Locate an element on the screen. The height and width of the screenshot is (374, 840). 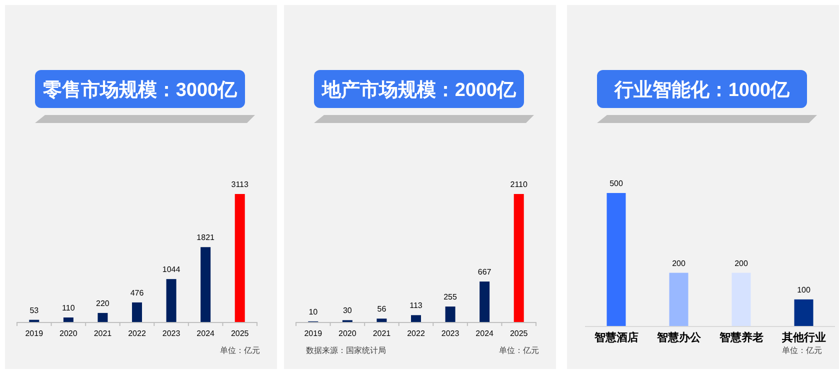
data-label: 53 is located at coordinates (35, 310).